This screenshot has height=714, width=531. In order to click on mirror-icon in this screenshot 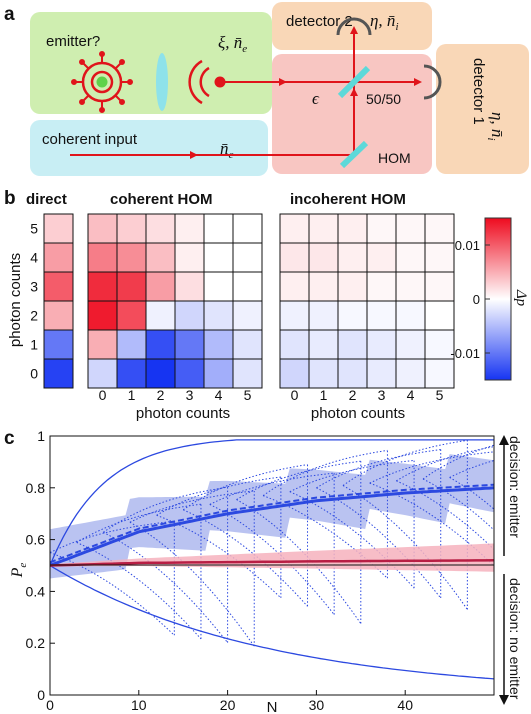, I will do `click(354, 154)`.